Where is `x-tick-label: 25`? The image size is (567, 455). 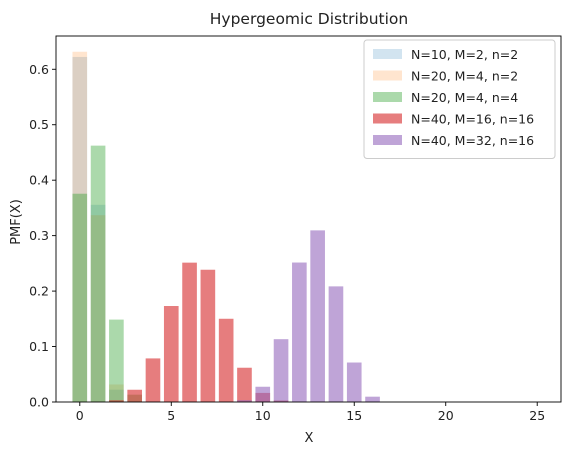
x-tick-label: 25 is located at coordinates (537, 415).